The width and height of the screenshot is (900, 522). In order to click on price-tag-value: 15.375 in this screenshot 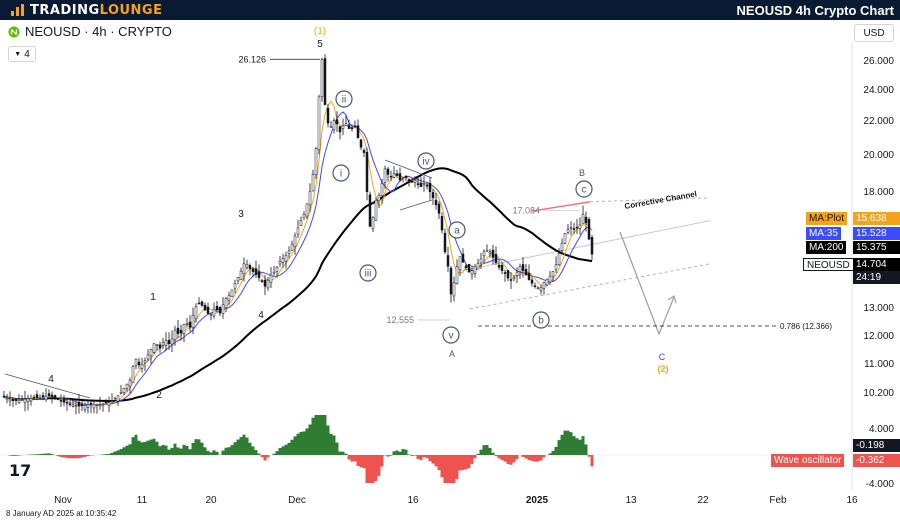, I will do `click(876, 247)`.